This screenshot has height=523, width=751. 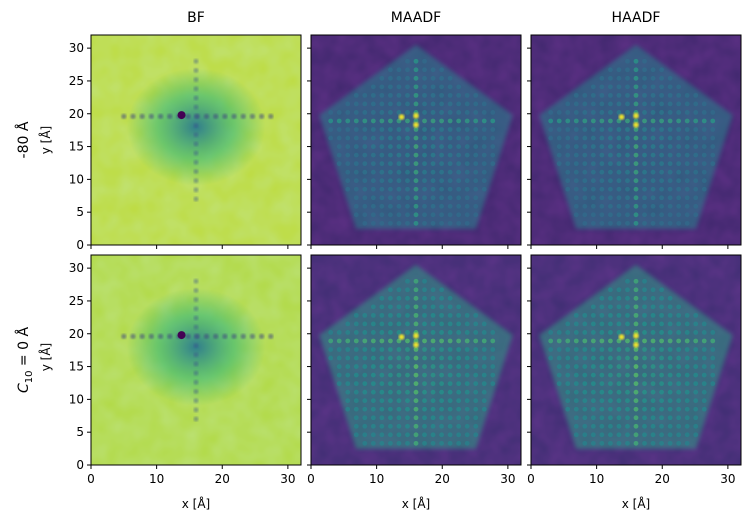 What do you see at coordinates (634, 141) in the screenshot?
I see `panel-haadf-row0` at bounding box center [634, 141].